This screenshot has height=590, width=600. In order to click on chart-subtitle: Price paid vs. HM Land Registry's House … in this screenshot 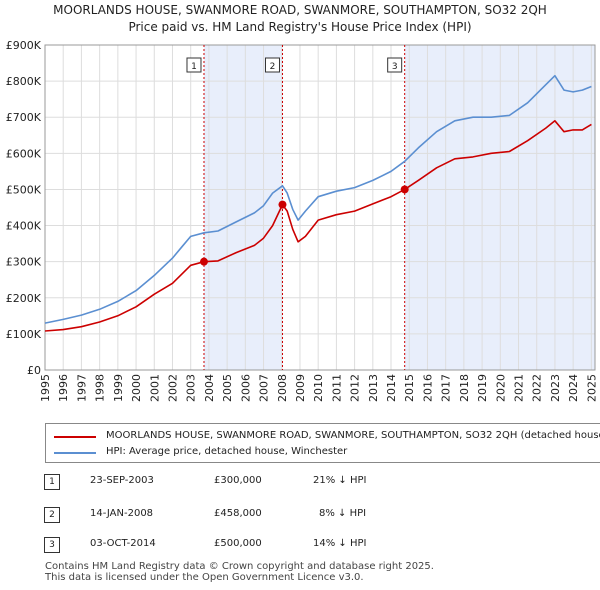, I will do `click(300, 27)`.